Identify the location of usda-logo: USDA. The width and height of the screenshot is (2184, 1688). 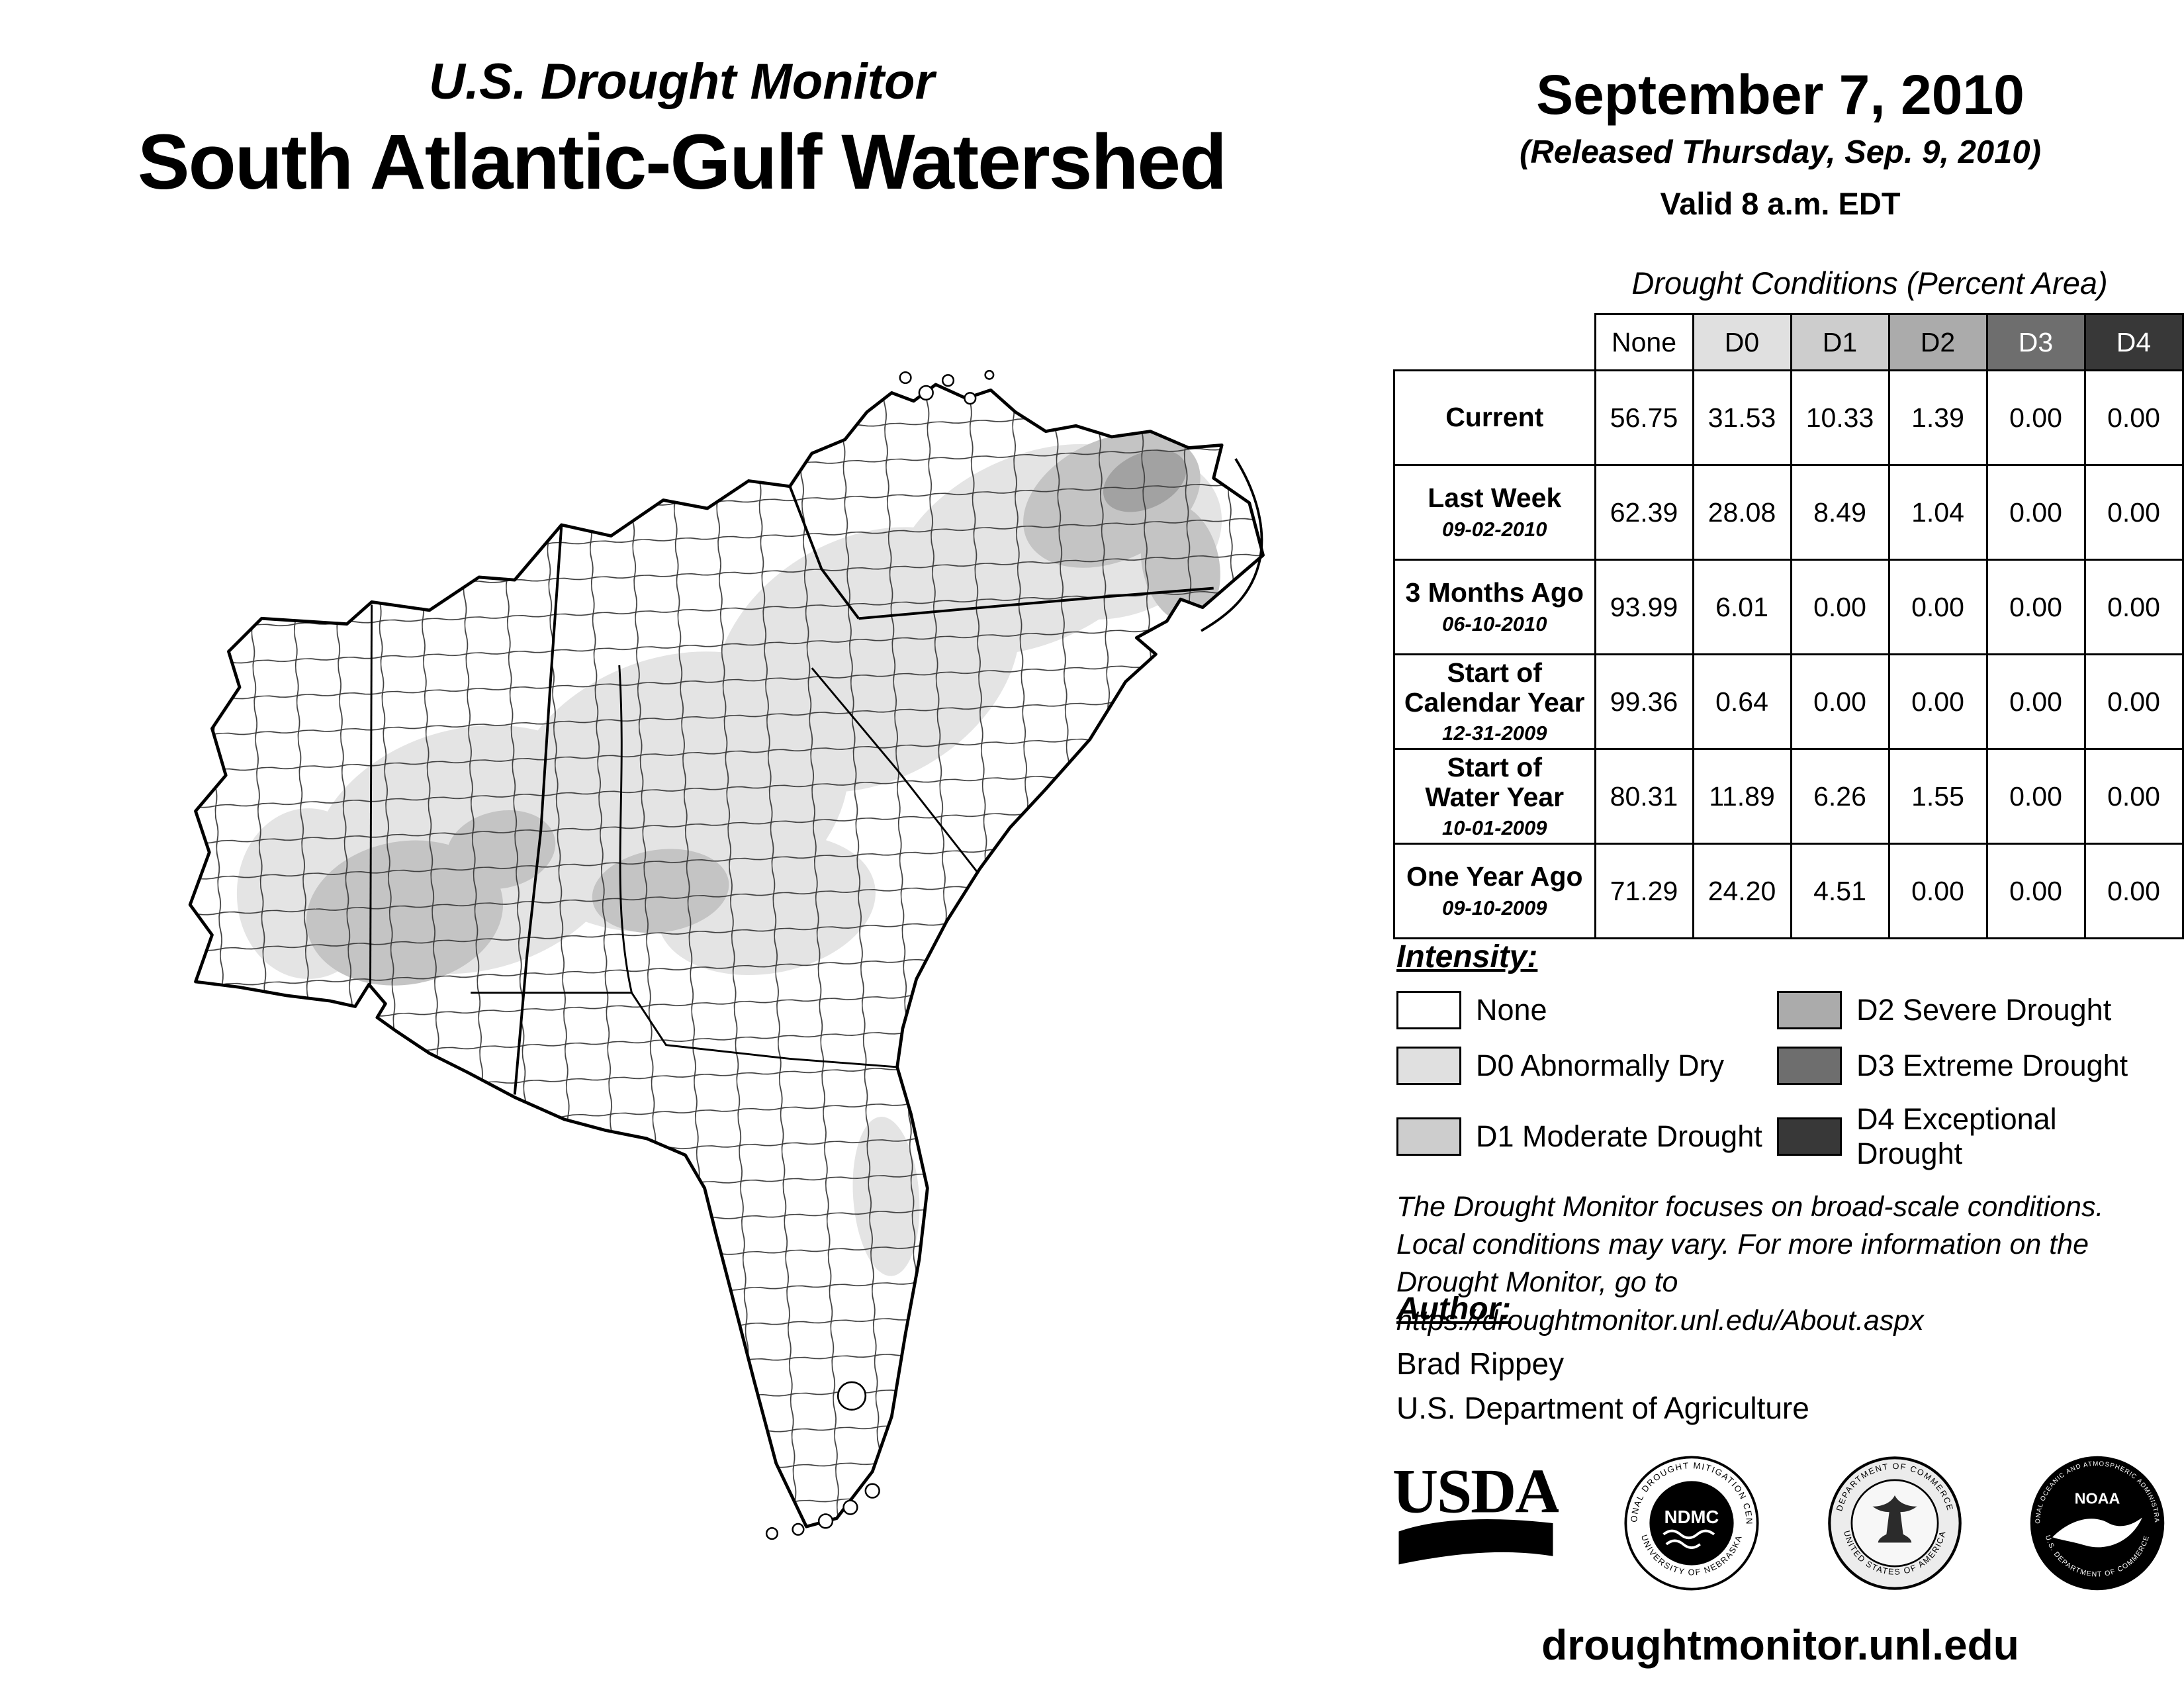
(1476, 1510).